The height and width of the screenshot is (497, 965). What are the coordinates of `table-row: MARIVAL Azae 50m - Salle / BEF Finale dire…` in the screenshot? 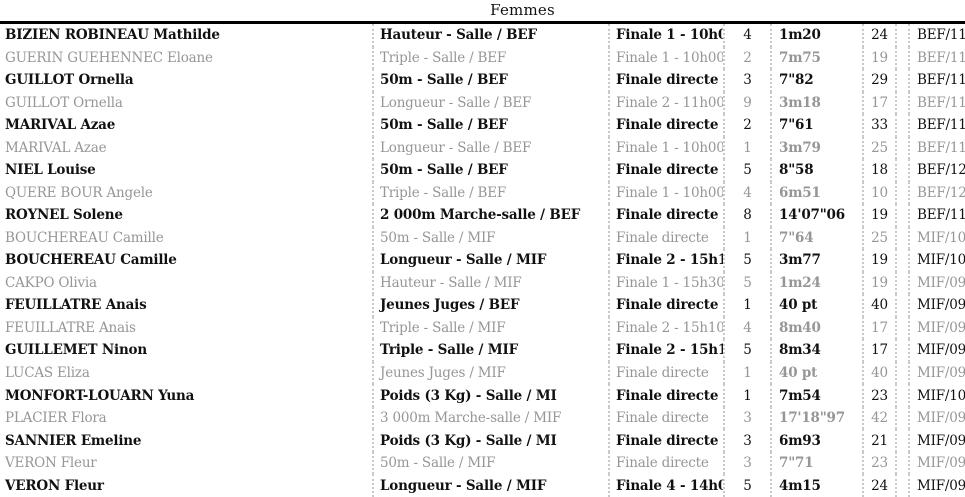 It's located at (482, 125).